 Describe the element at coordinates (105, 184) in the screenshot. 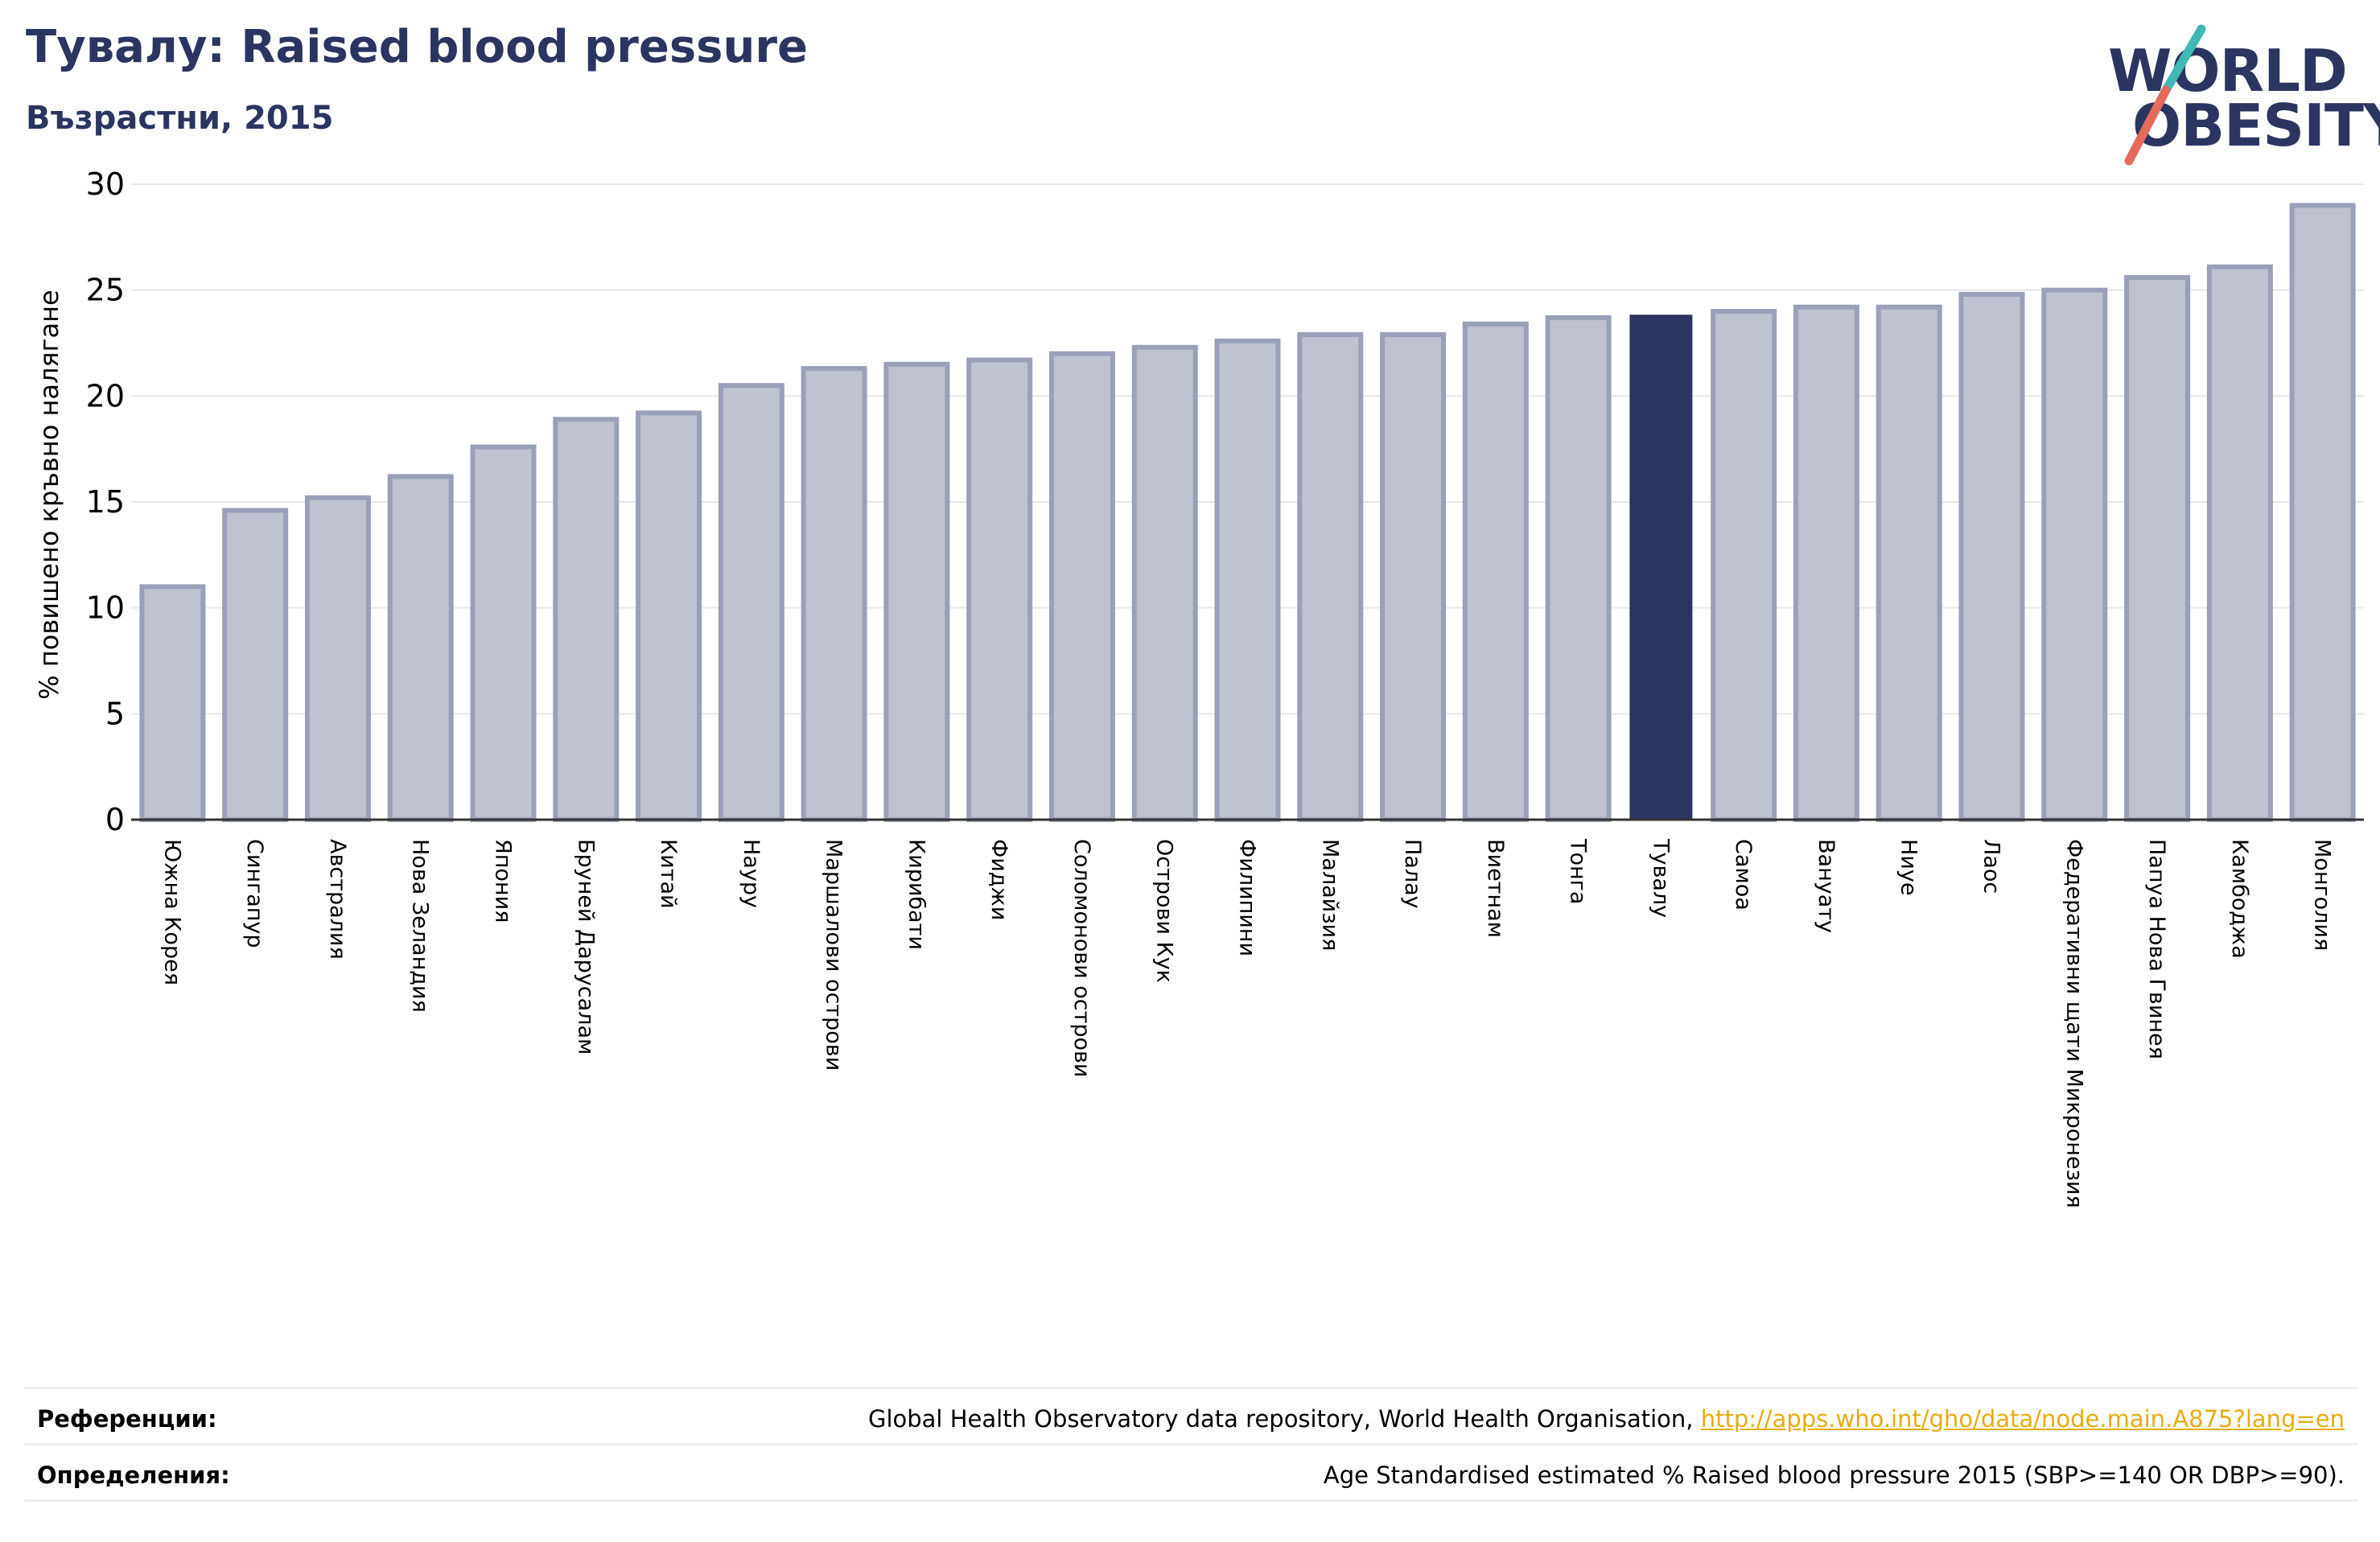

I see `y-tick-label: 30` at that location.